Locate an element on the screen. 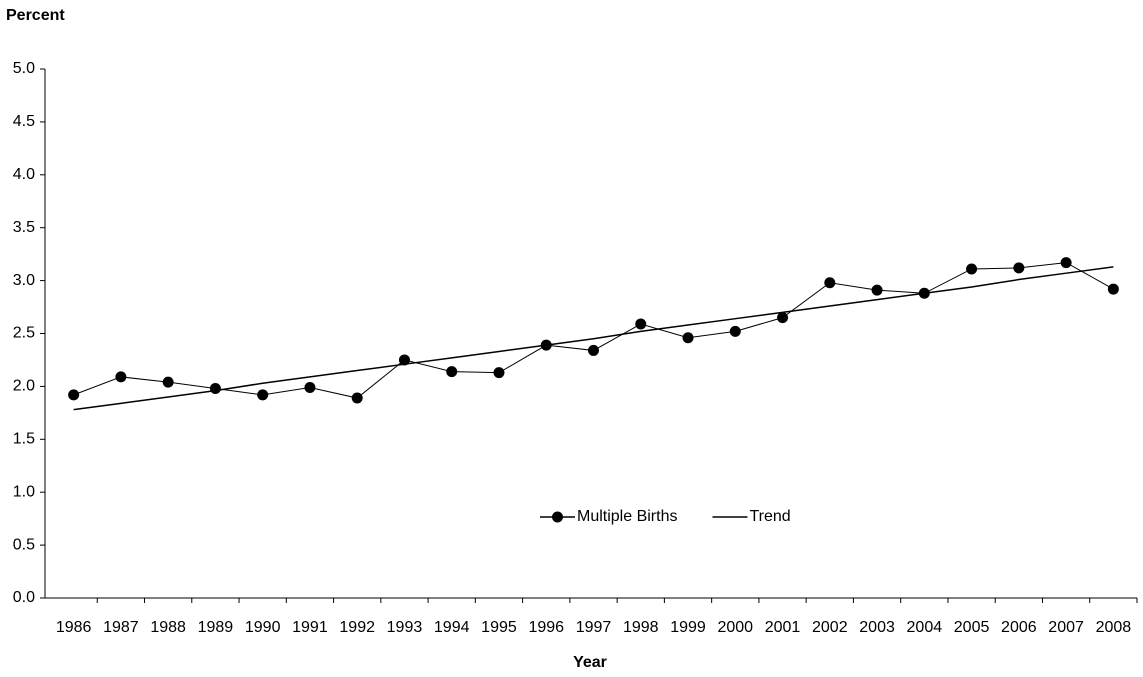  x-tick-label: 1988 is located at coordinates (168, 627).